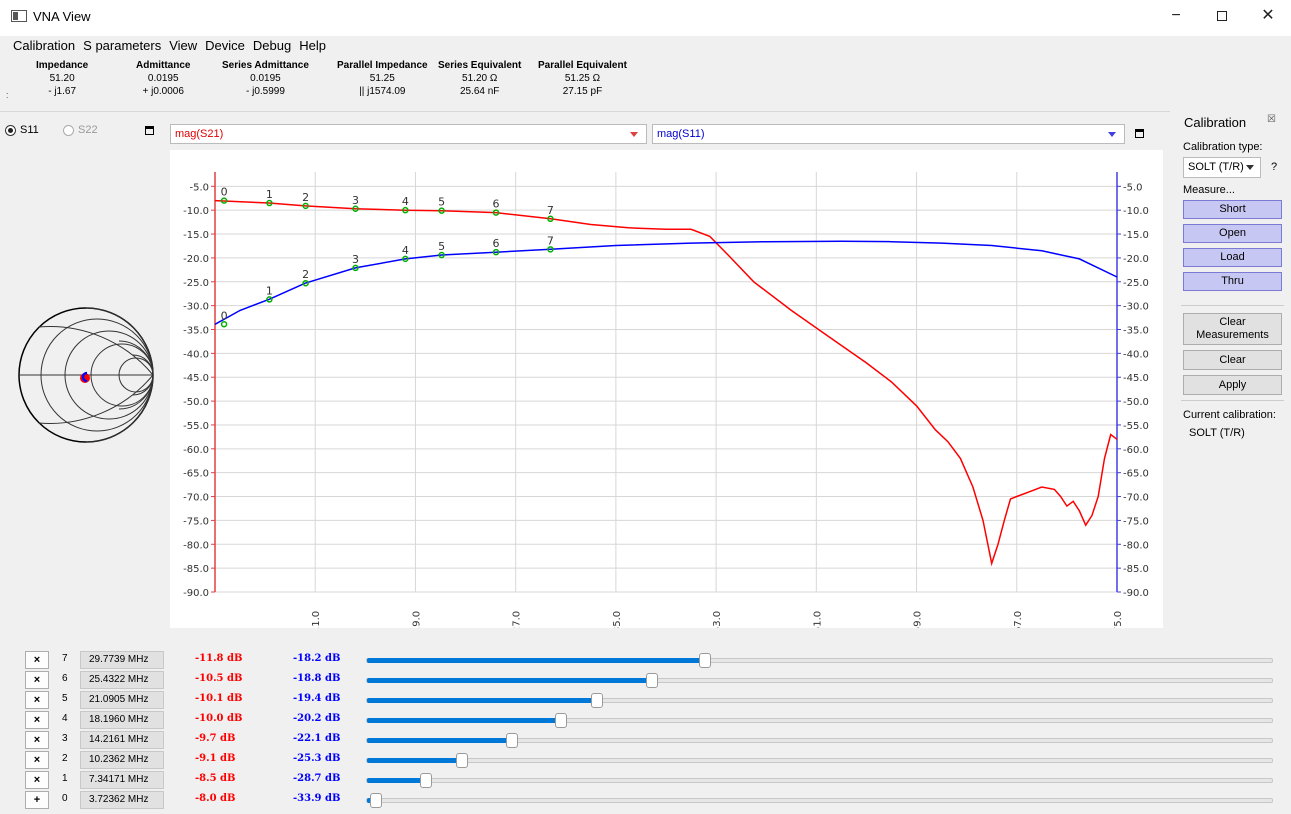  What do you see at coordinates (183, 45) in the screenshot?
I see `menu-view: View` at bounding box center [183, 45].